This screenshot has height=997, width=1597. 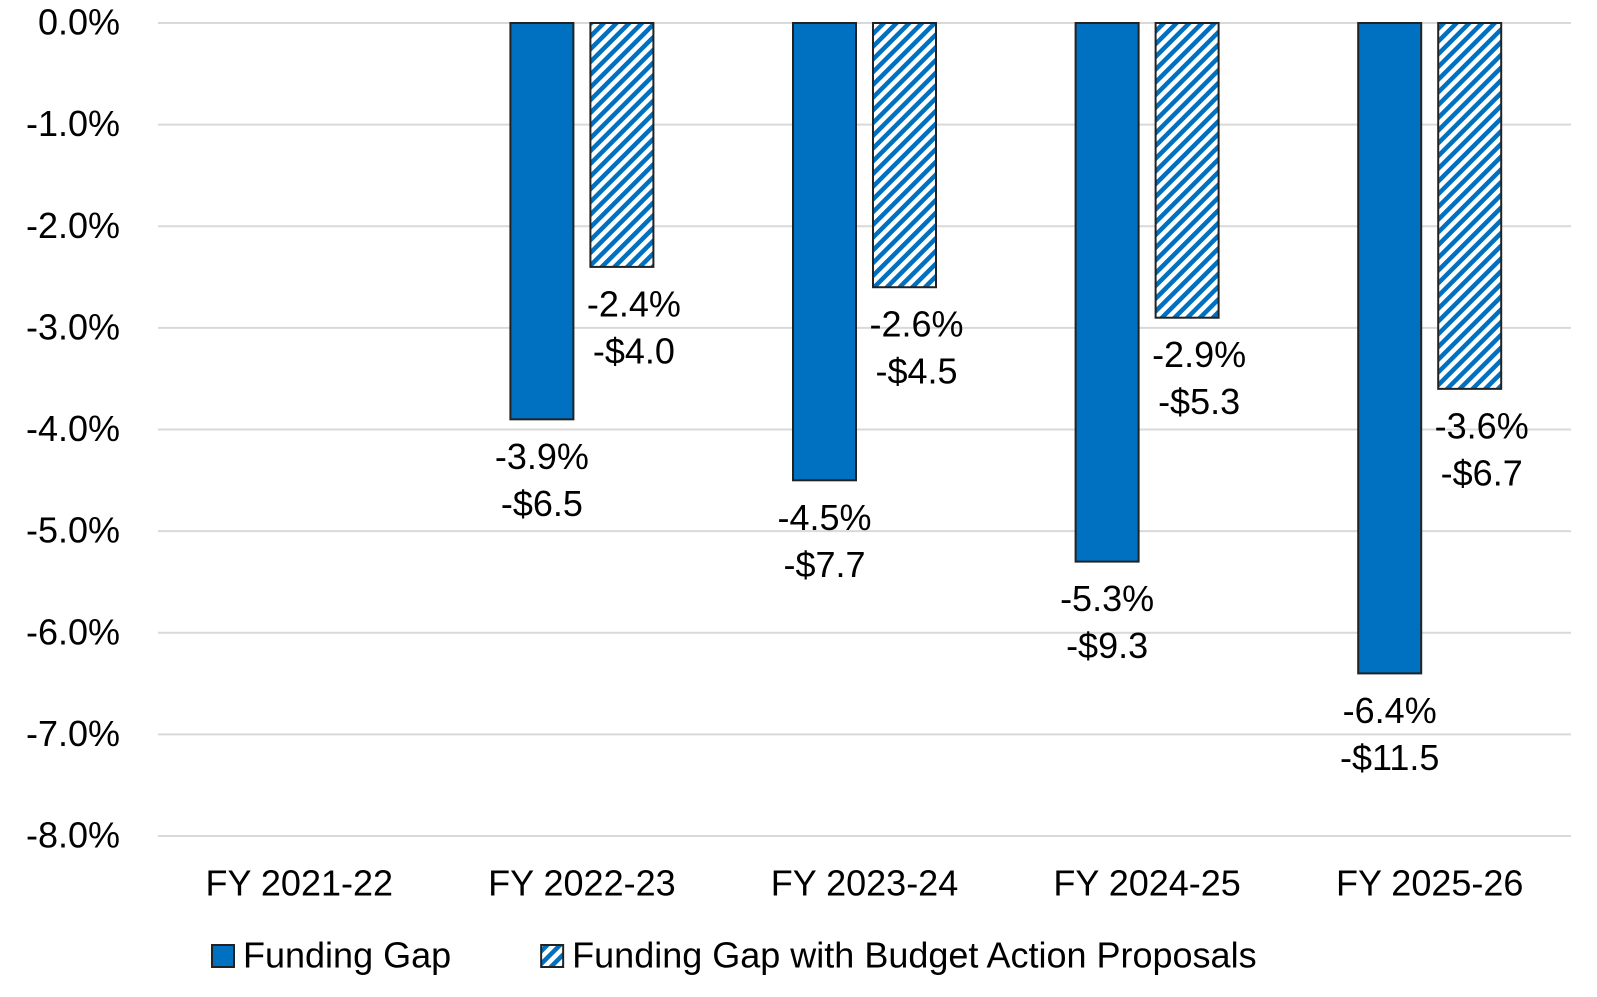 What do you see at coordinates (916, 371) in the screenshot?
I see `amount-label: -$4.5` at bounding box center [916, 371].